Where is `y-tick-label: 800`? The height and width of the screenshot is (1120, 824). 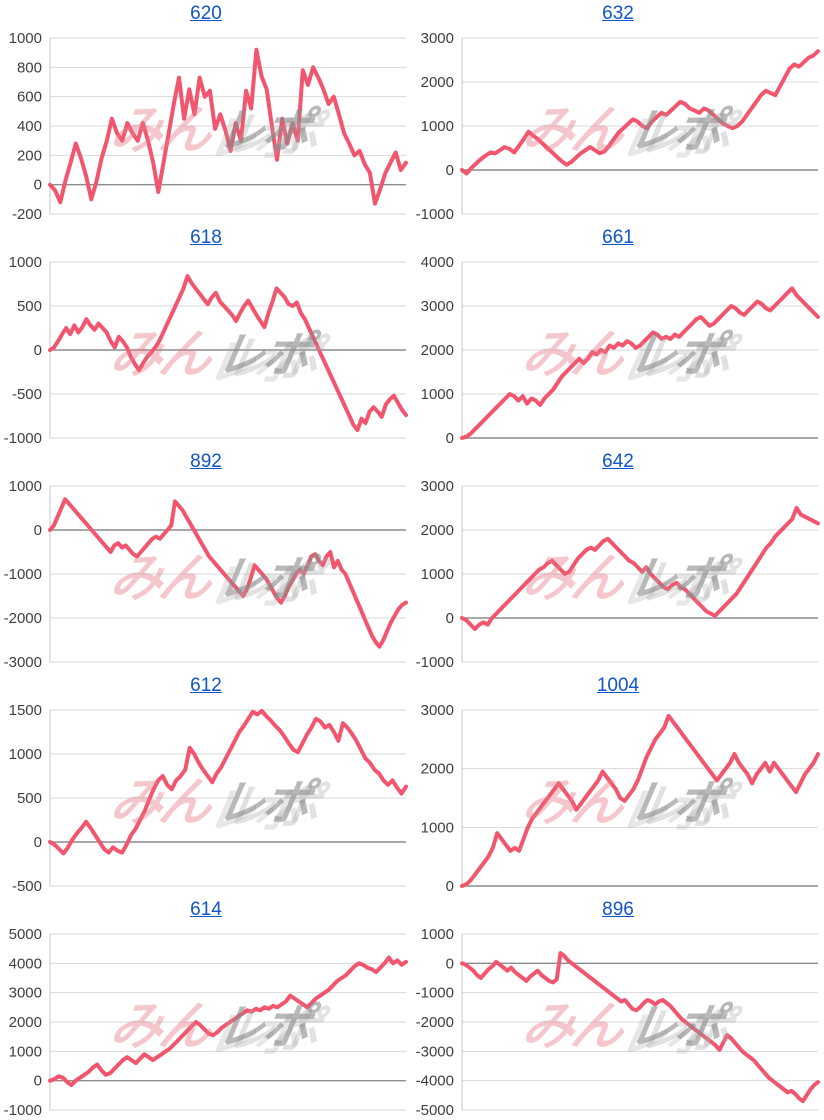 y-tick-label: 800 is located at coordinates (29, 67).